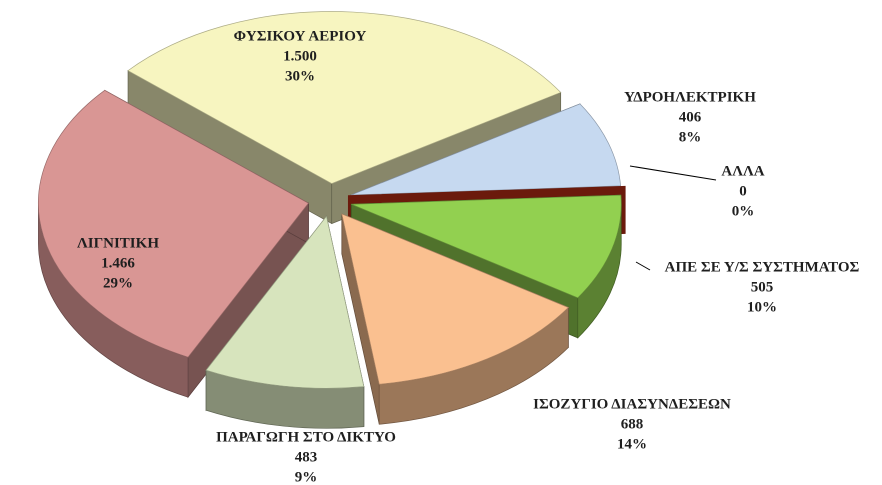 The image size is (882, 485). I want to click on value-label: 1.500, so click(300, 56).